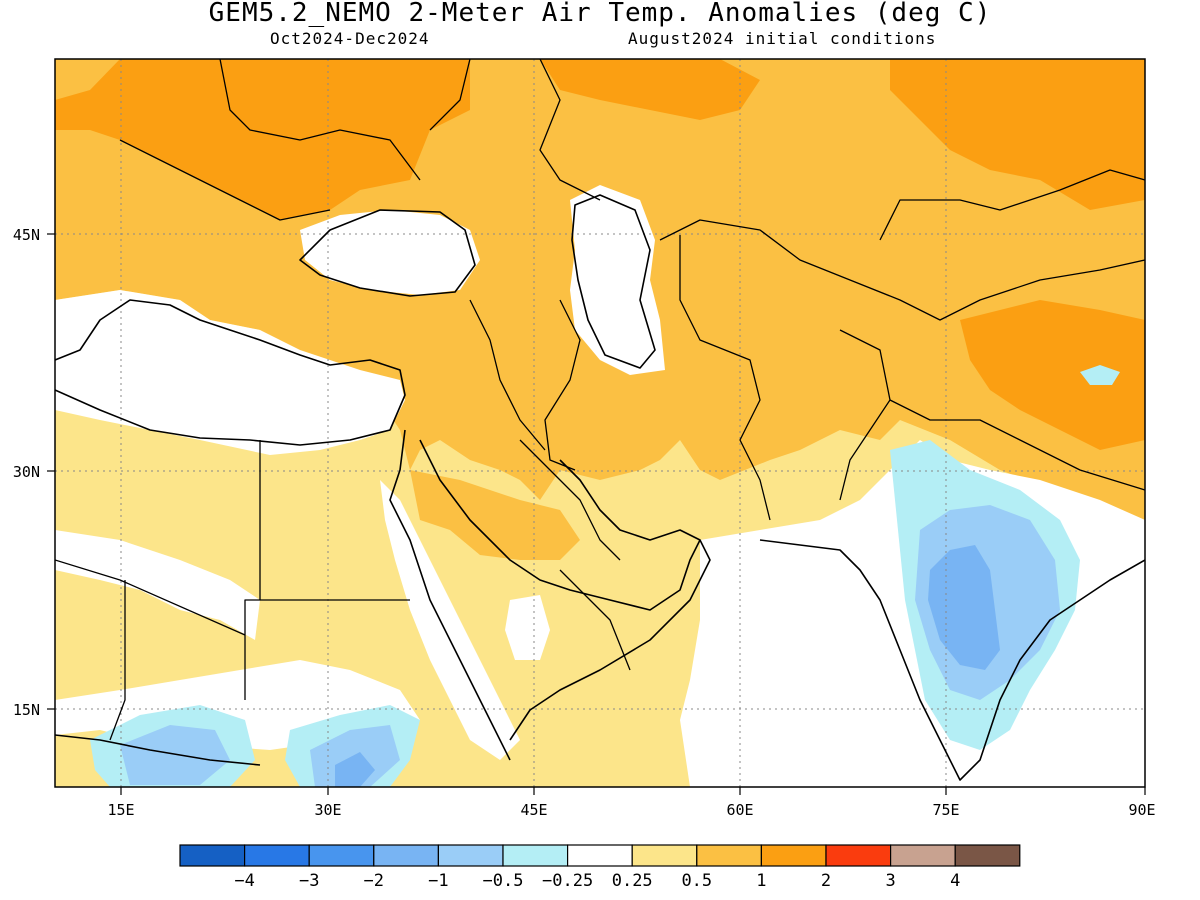 The height and width of the screenshot is (900, 1200). I want to click on light-cool-tibet, so click(1100, 375).